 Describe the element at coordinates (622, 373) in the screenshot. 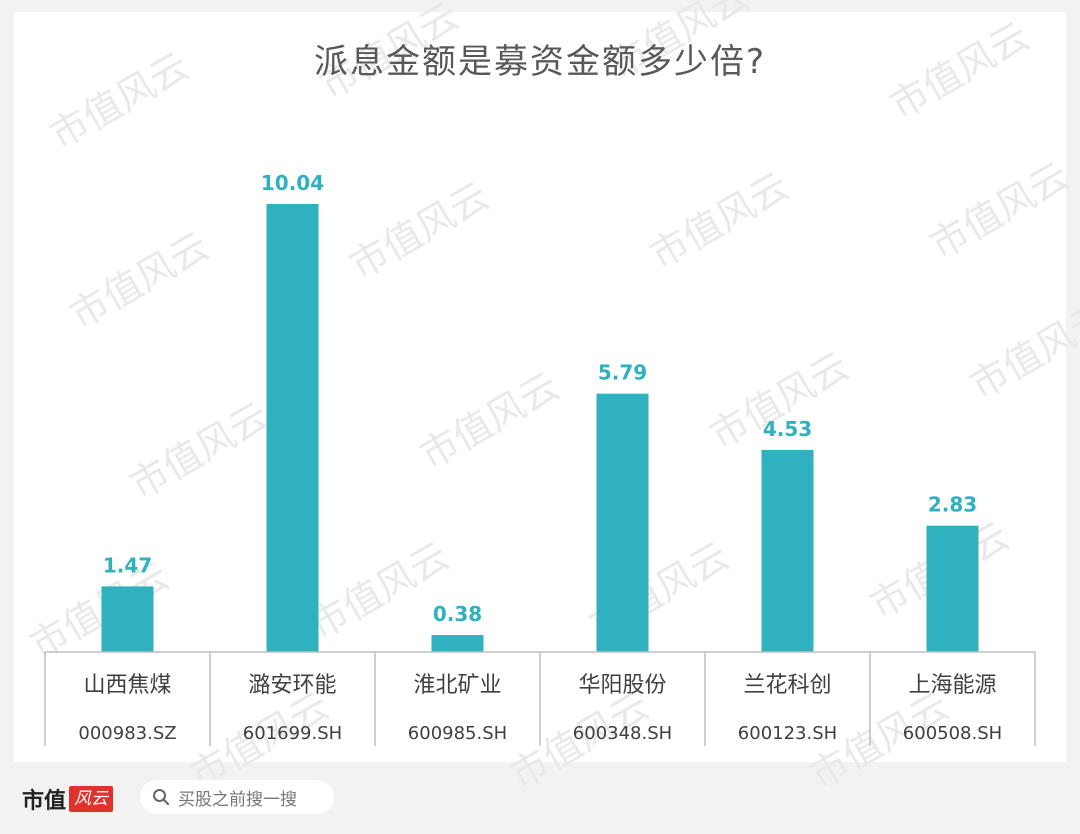

I see `data-label: 5.79` at that location.